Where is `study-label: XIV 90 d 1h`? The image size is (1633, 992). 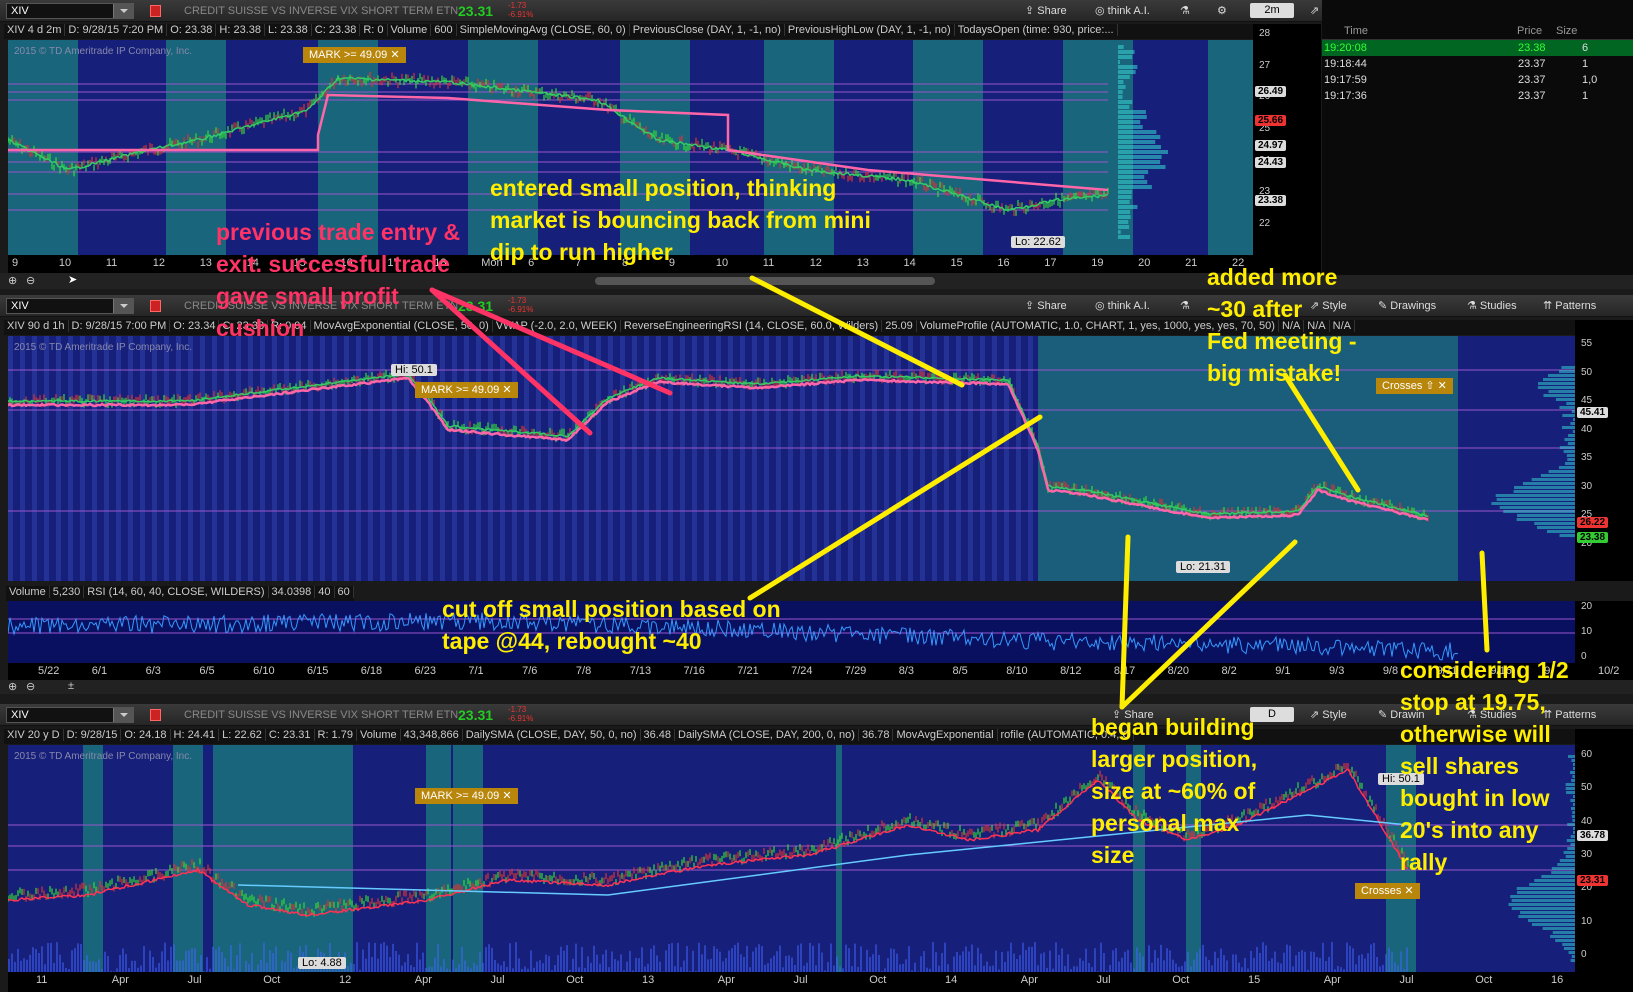
study-label: XIV 90 d 1h is located at coordinates (36, 326).